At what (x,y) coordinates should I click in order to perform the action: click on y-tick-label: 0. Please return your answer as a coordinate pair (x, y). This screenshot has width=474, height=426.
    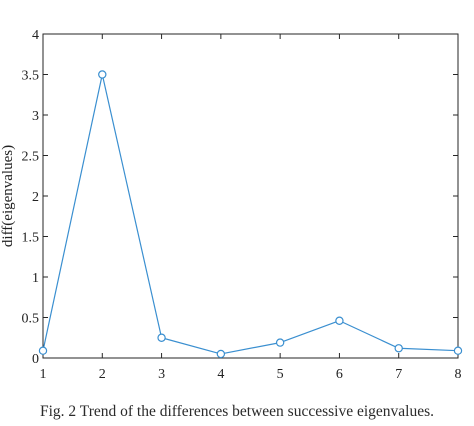
    Looking at the image, I should click on (35, 359).